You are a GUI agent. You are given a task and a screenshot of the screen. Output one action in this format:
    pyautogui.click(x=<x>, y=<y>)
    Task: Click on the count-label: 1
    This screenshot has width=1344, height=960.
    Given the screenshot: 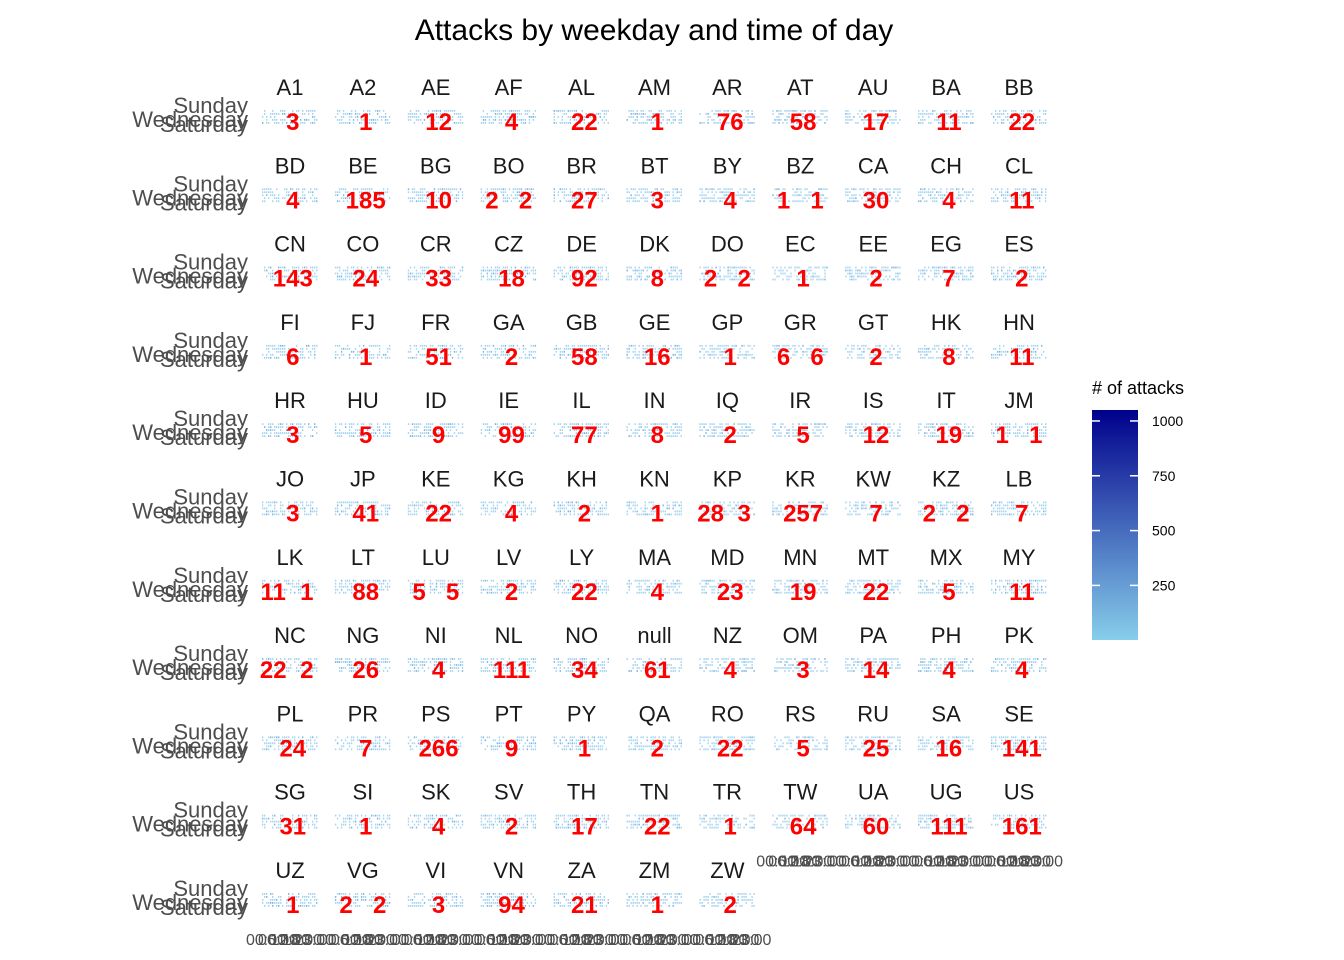 What is the action you would take?
    pyautogui.click(x=802, y=279)
    